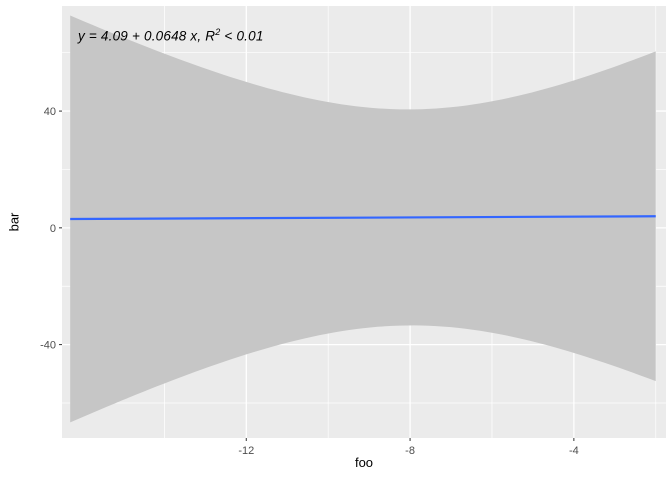 Image resolution: width=672 pixels, height=480 pixels. What do you see at coordinates (50, 112) in the screenshot?
I see `y-tick-label: 40` at bounding box center [50, 112].